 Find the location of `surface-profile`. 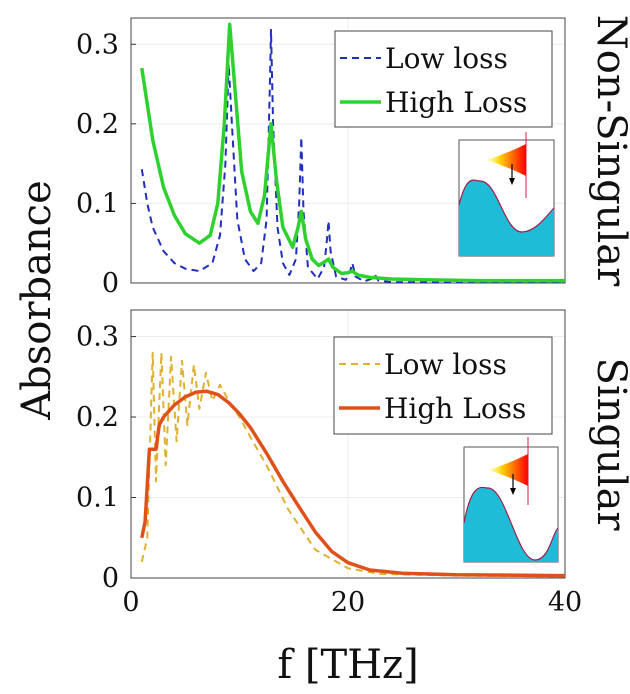

surface-profile is located at coordinates (511, 524).